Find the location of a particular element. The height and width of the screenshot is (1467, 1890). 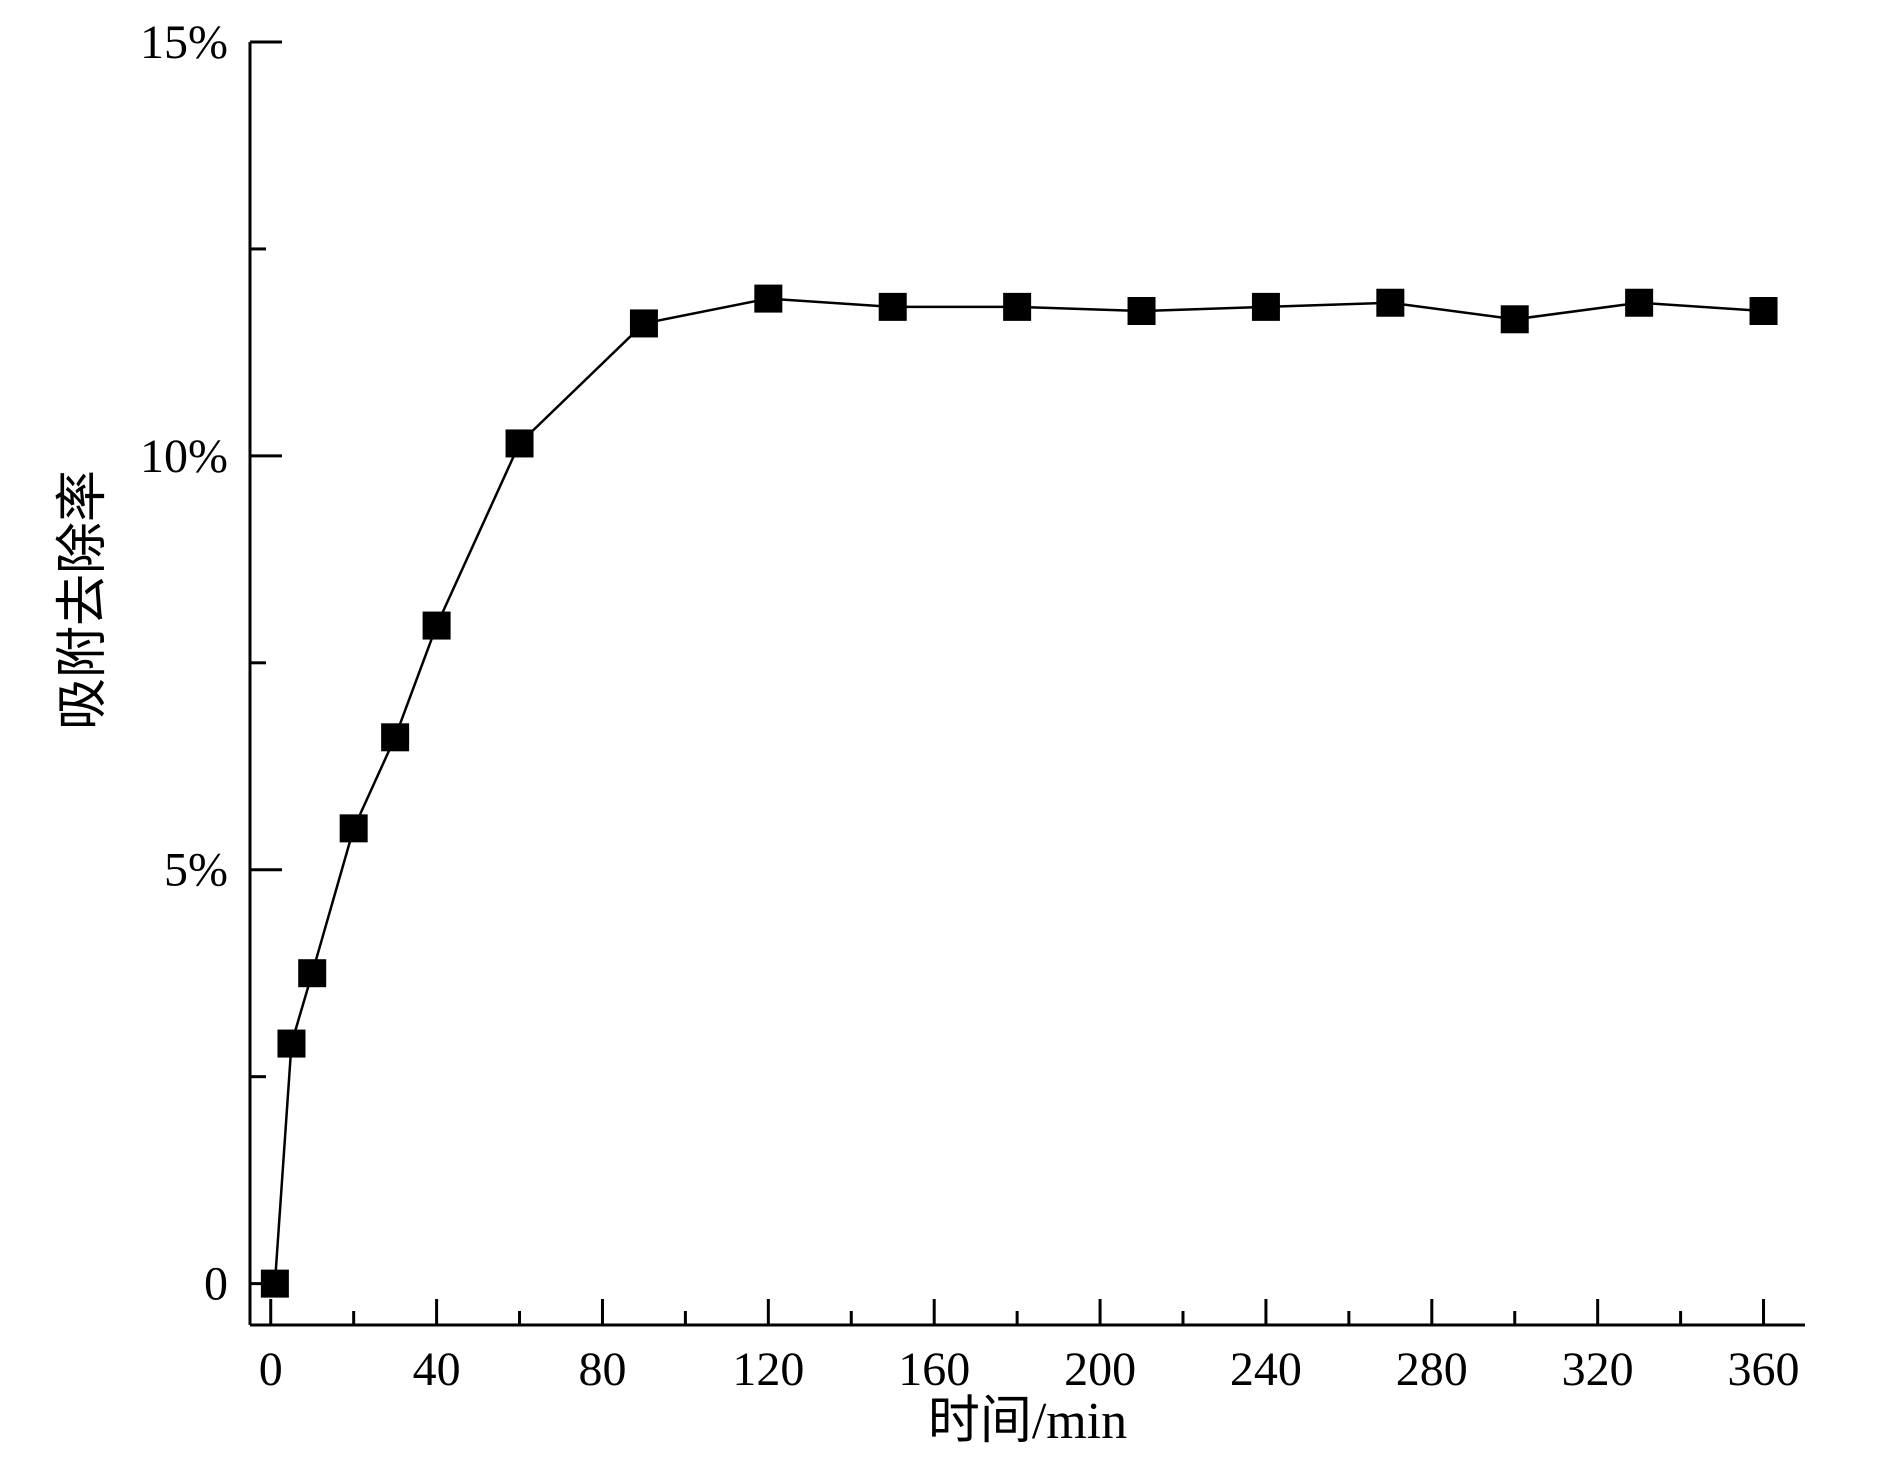

x-tick-label: 360 is located at coordinates (1764, 1369).